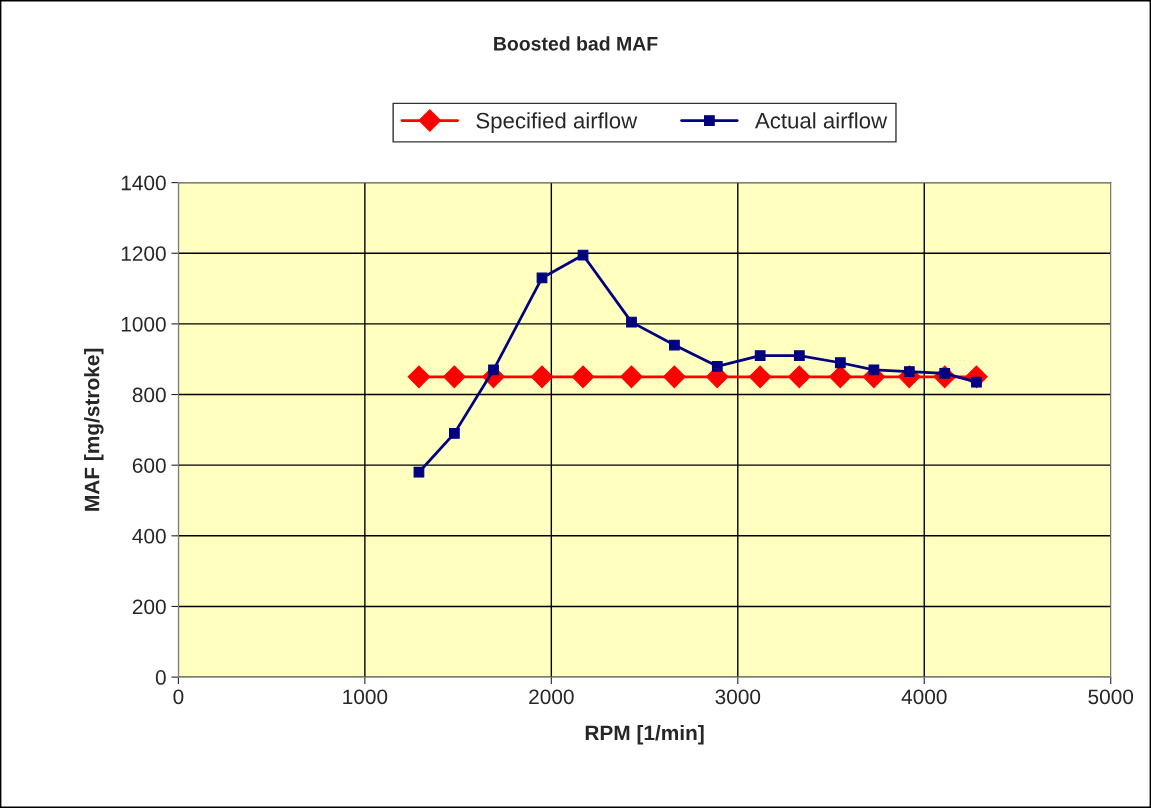 Image resolution: width=1151 pixels, height=808 pixels. Describe the element at coordinates (178, 697) in the screenshot. I see `x-tick-label: 0` at that location.